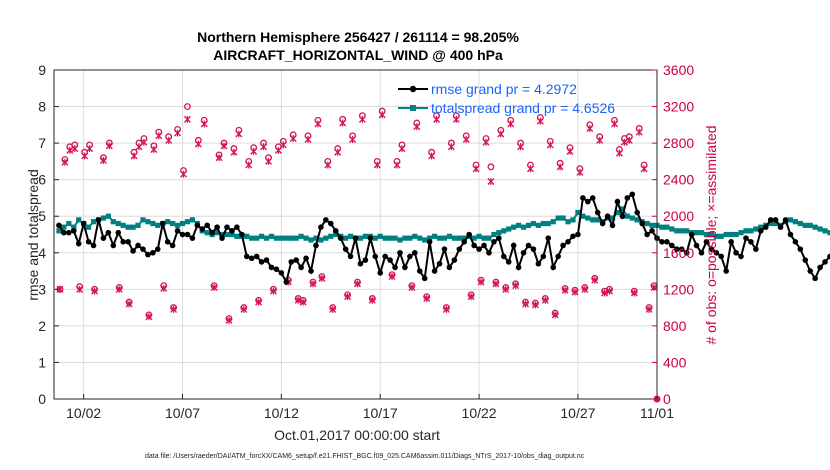 The height and width of the screenshot is (470, 830). Describe the element at coordinates (42, 326) in the screenshot. I see `y-left-tick-label: 2` at that location.